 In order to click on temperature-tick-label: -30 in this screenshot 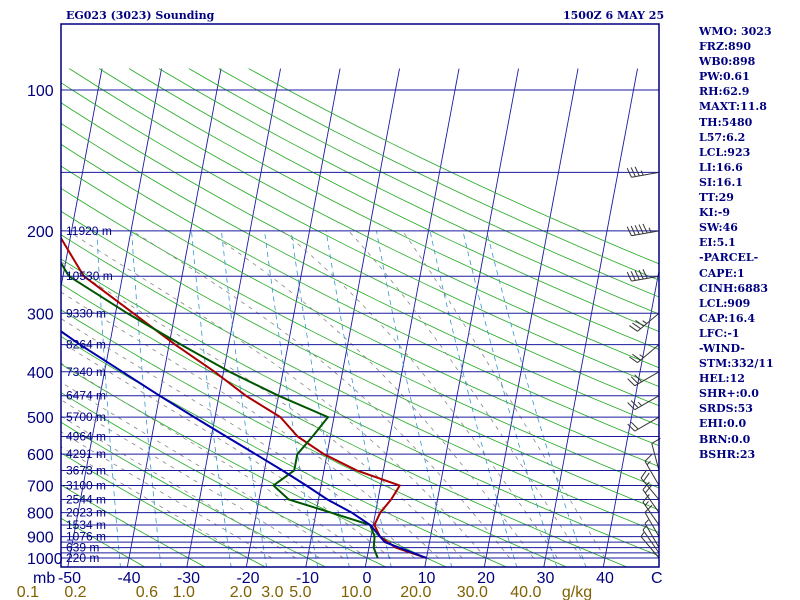, I will do `click(188, 578)`.